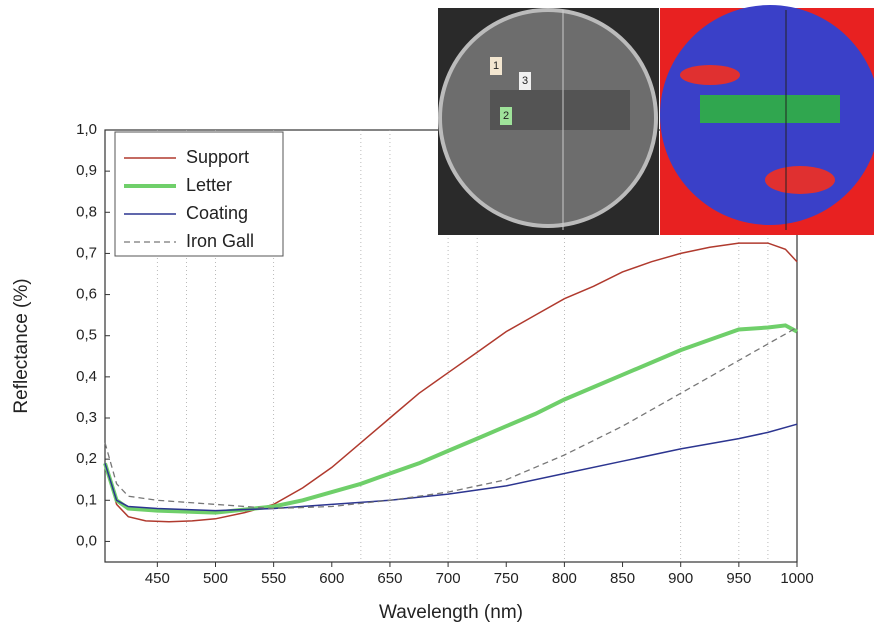  What do you see at coordinates (215, 578) in the screenshot?
I see `x-tick-label: 500` at bounding box center [215, 578].